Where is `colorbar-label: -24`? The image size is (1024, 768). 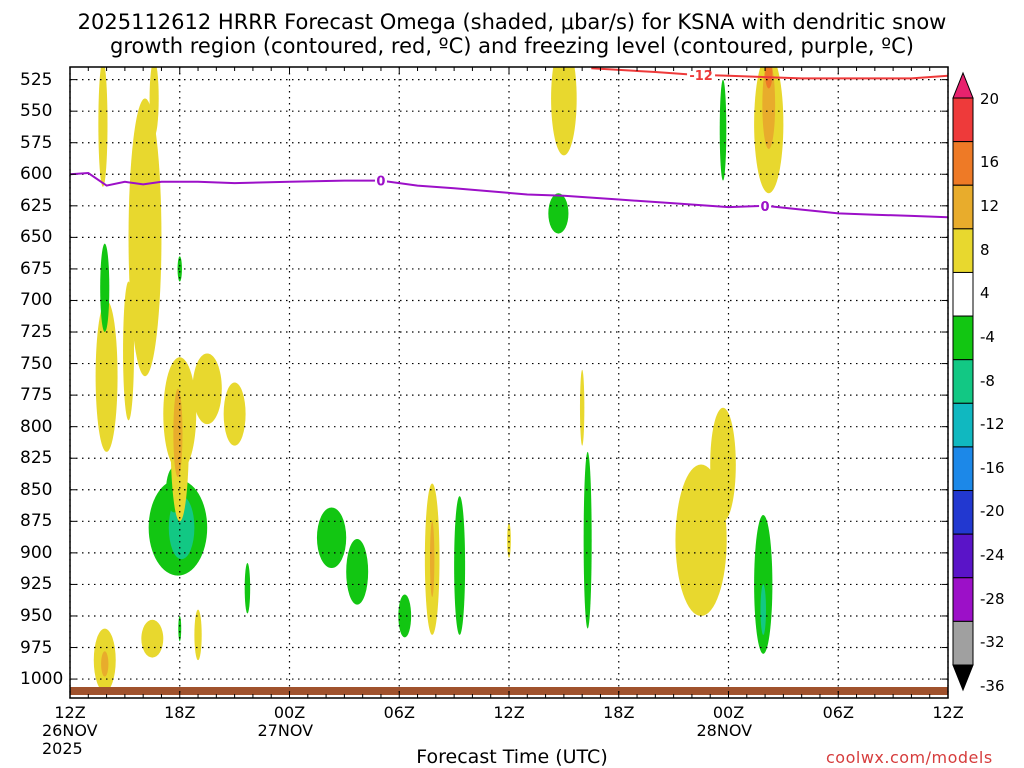
colorbar-label: -24 is located at coordinates (992, 554).